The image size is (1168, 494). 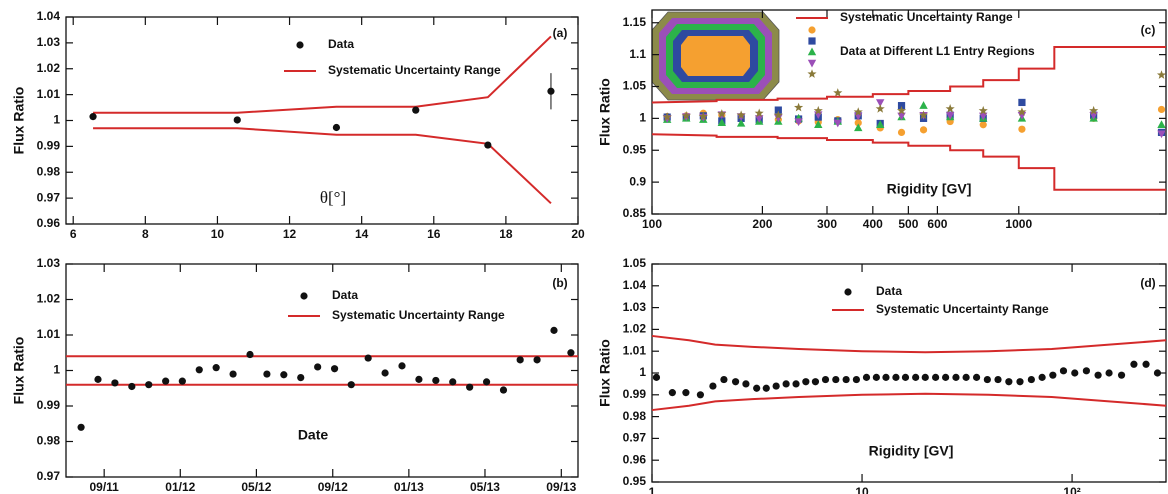 What do you see at coordinates (937, 51) in the screenshot?
I see `legend-label: Data at Different L1 Entry Regions` at bounding box center [937, 51].